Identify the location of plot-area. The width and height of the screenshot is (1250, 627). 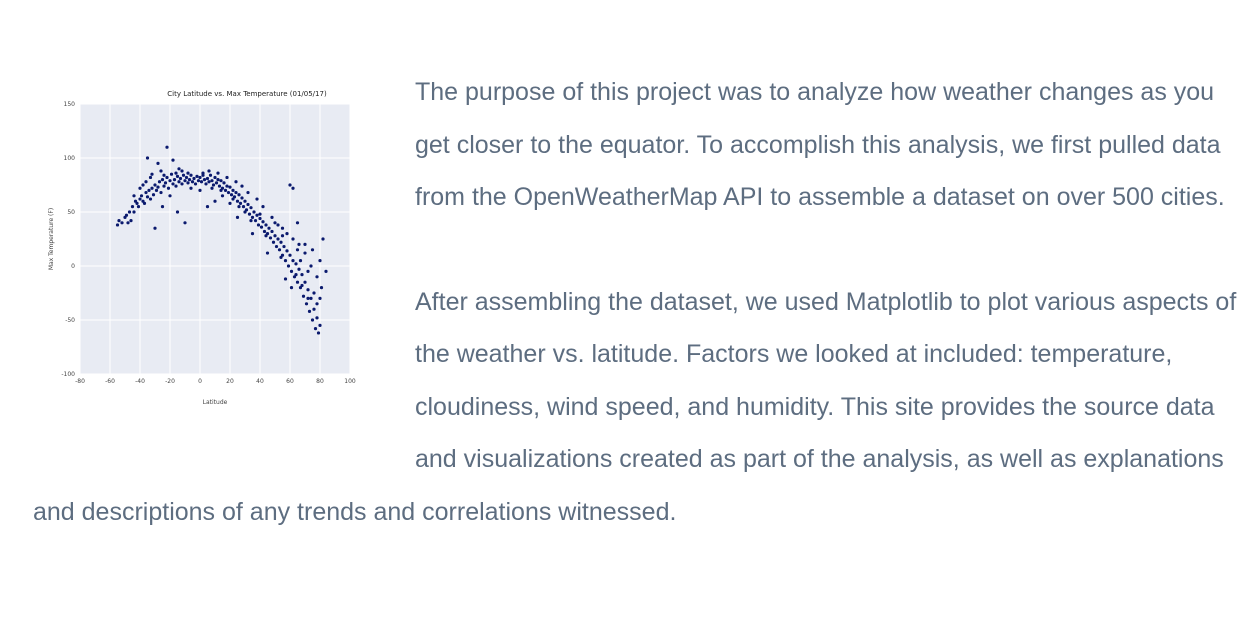
(215, 239).